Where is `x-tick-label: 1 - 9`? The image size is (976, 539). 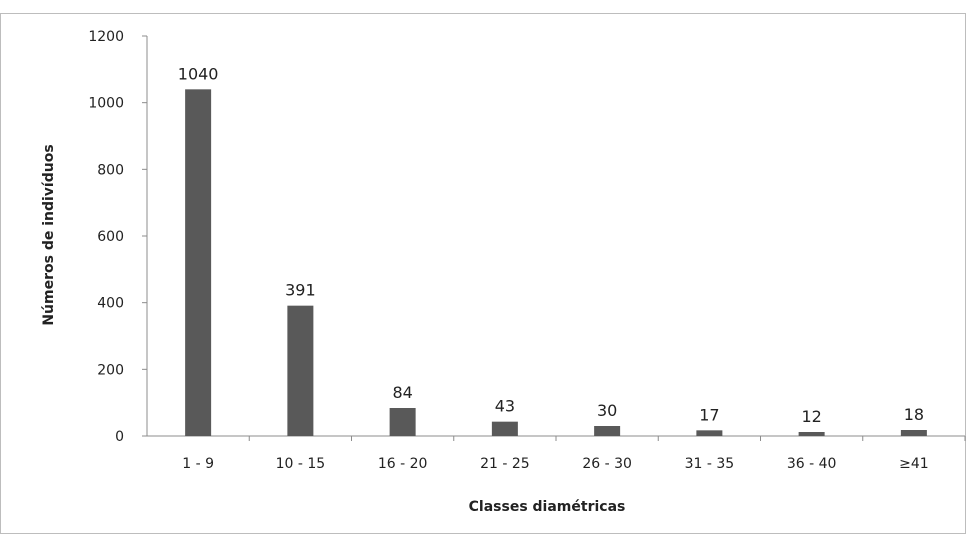 x-tick-label: 1 - 9 is located at coordinates (198, 464).